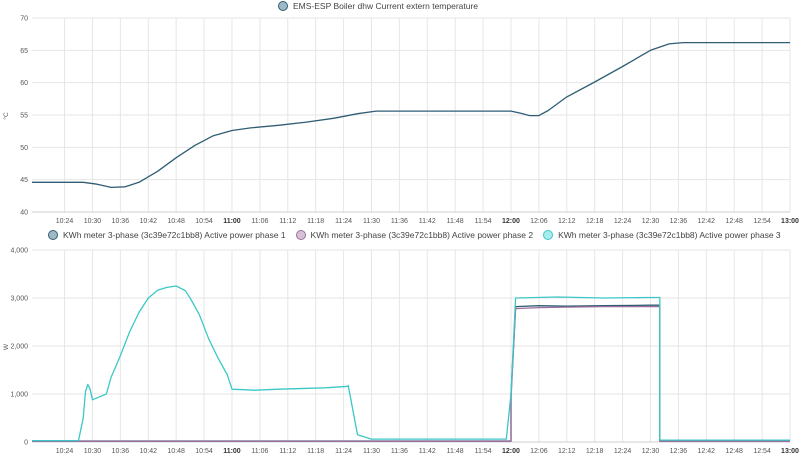 This screenshot has width=800, height=459. I want to click on y-tick-label: 4,000, so click(19, 251).